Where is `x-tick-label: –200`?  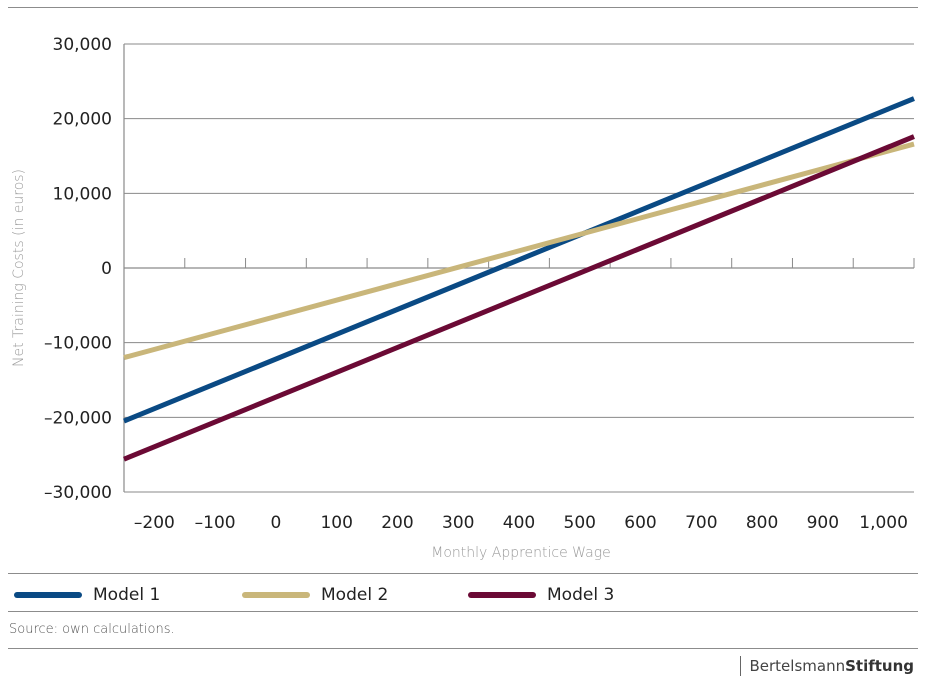
x-tick-label: –200 is located at coordinates (154, 523).